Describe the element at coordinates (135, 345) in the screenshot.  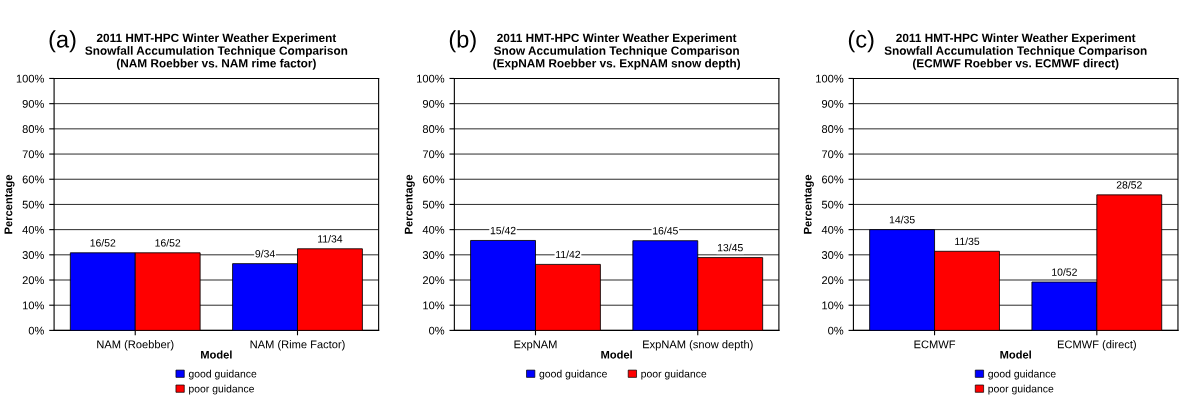
I see `x-tick-label: NAM (Roebber)` at that location.